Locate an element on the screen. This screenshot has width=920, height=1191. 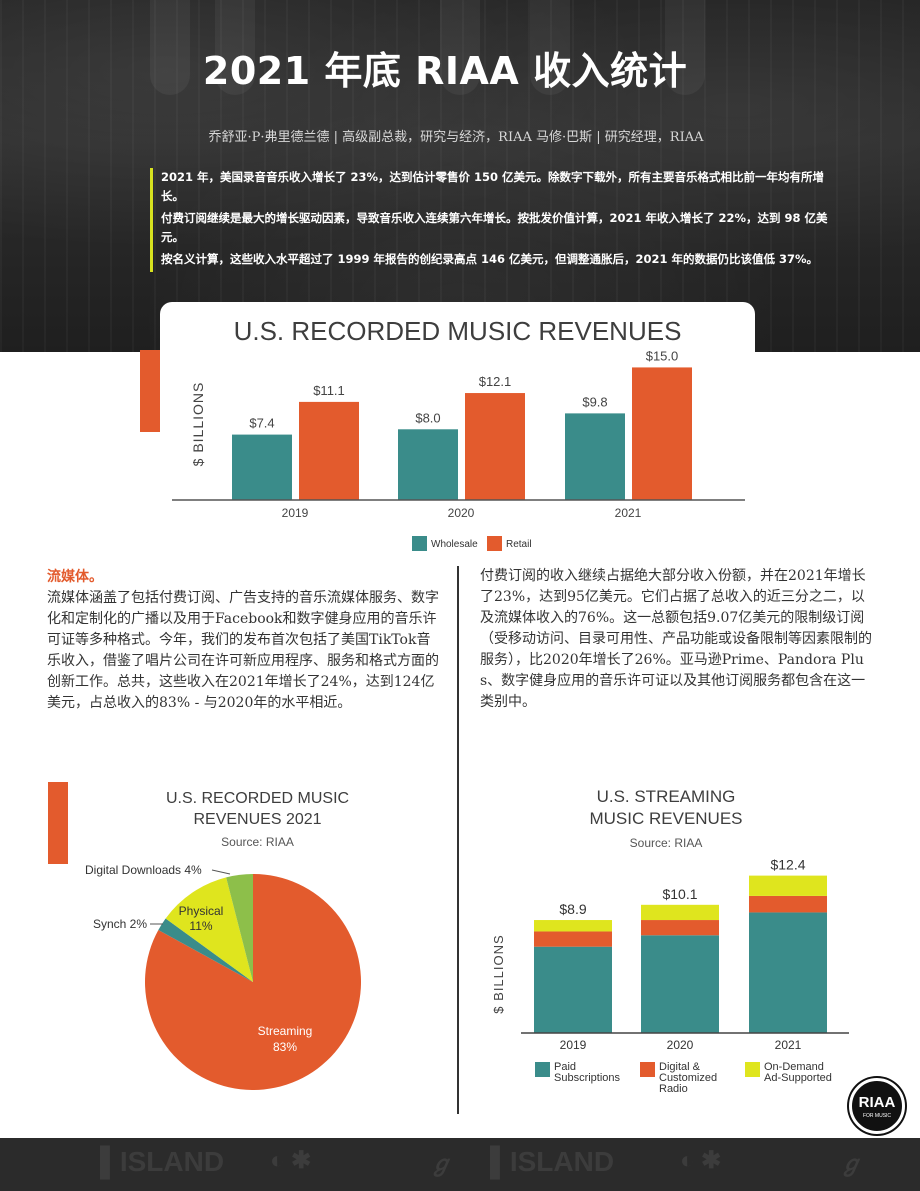
data-label: $9.8 is located at coordinates (594, 401).